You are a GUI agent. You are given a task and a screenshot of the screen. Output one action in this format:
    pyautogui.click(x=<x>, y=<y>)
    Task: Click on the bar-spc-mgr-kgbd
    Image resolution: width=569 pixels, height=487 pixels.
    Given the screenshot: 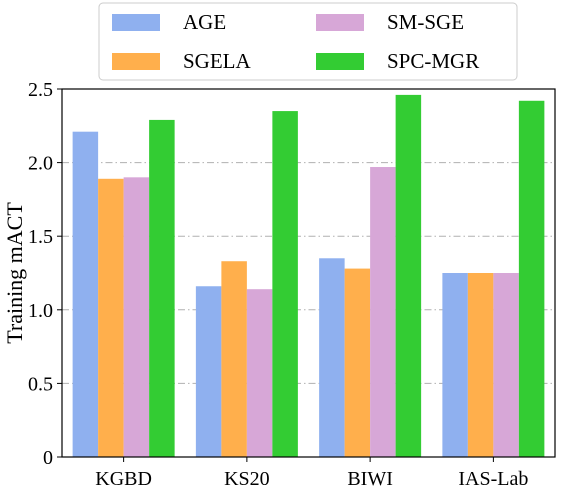 What is the action you would take?
    pyautogui.click(x=162, y=288)
    